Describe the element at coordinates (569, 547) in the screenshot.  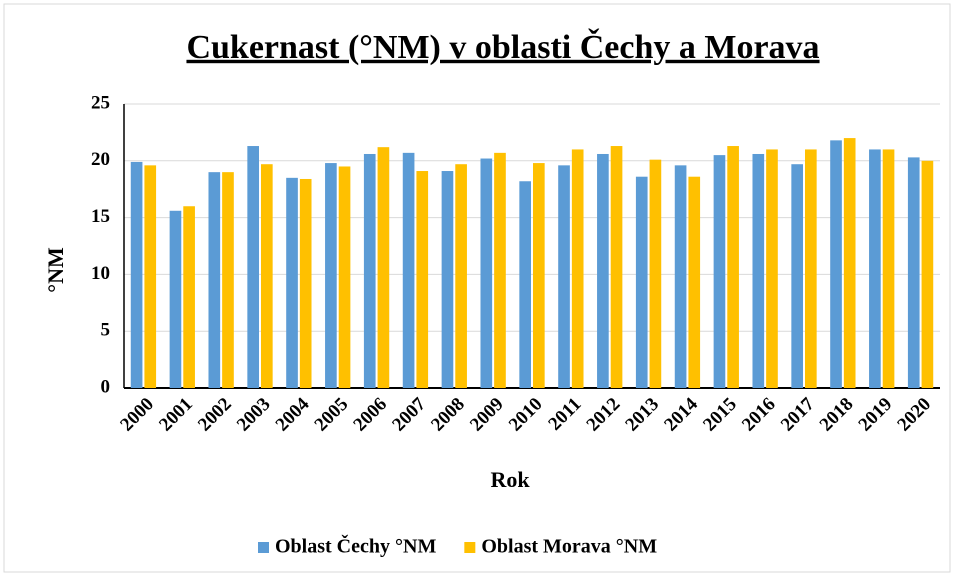
I see `legend-label: Oblast Morava °NM` at that location.